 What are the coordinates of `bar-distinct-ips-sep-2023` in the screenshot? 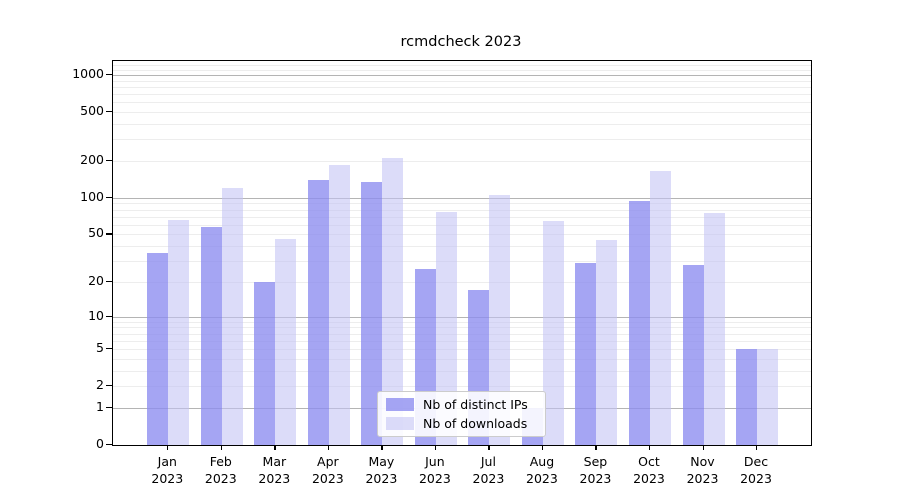 It's located at (586, 353).